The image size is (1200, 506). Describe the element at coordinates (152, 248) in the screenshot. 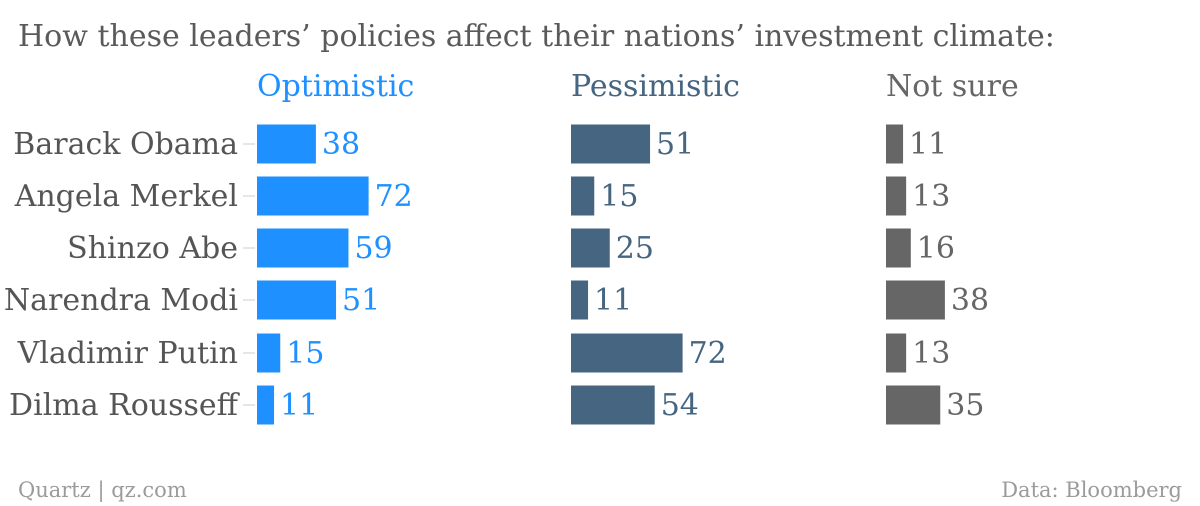

I see `row-label: Shinzo Abe` at that location.